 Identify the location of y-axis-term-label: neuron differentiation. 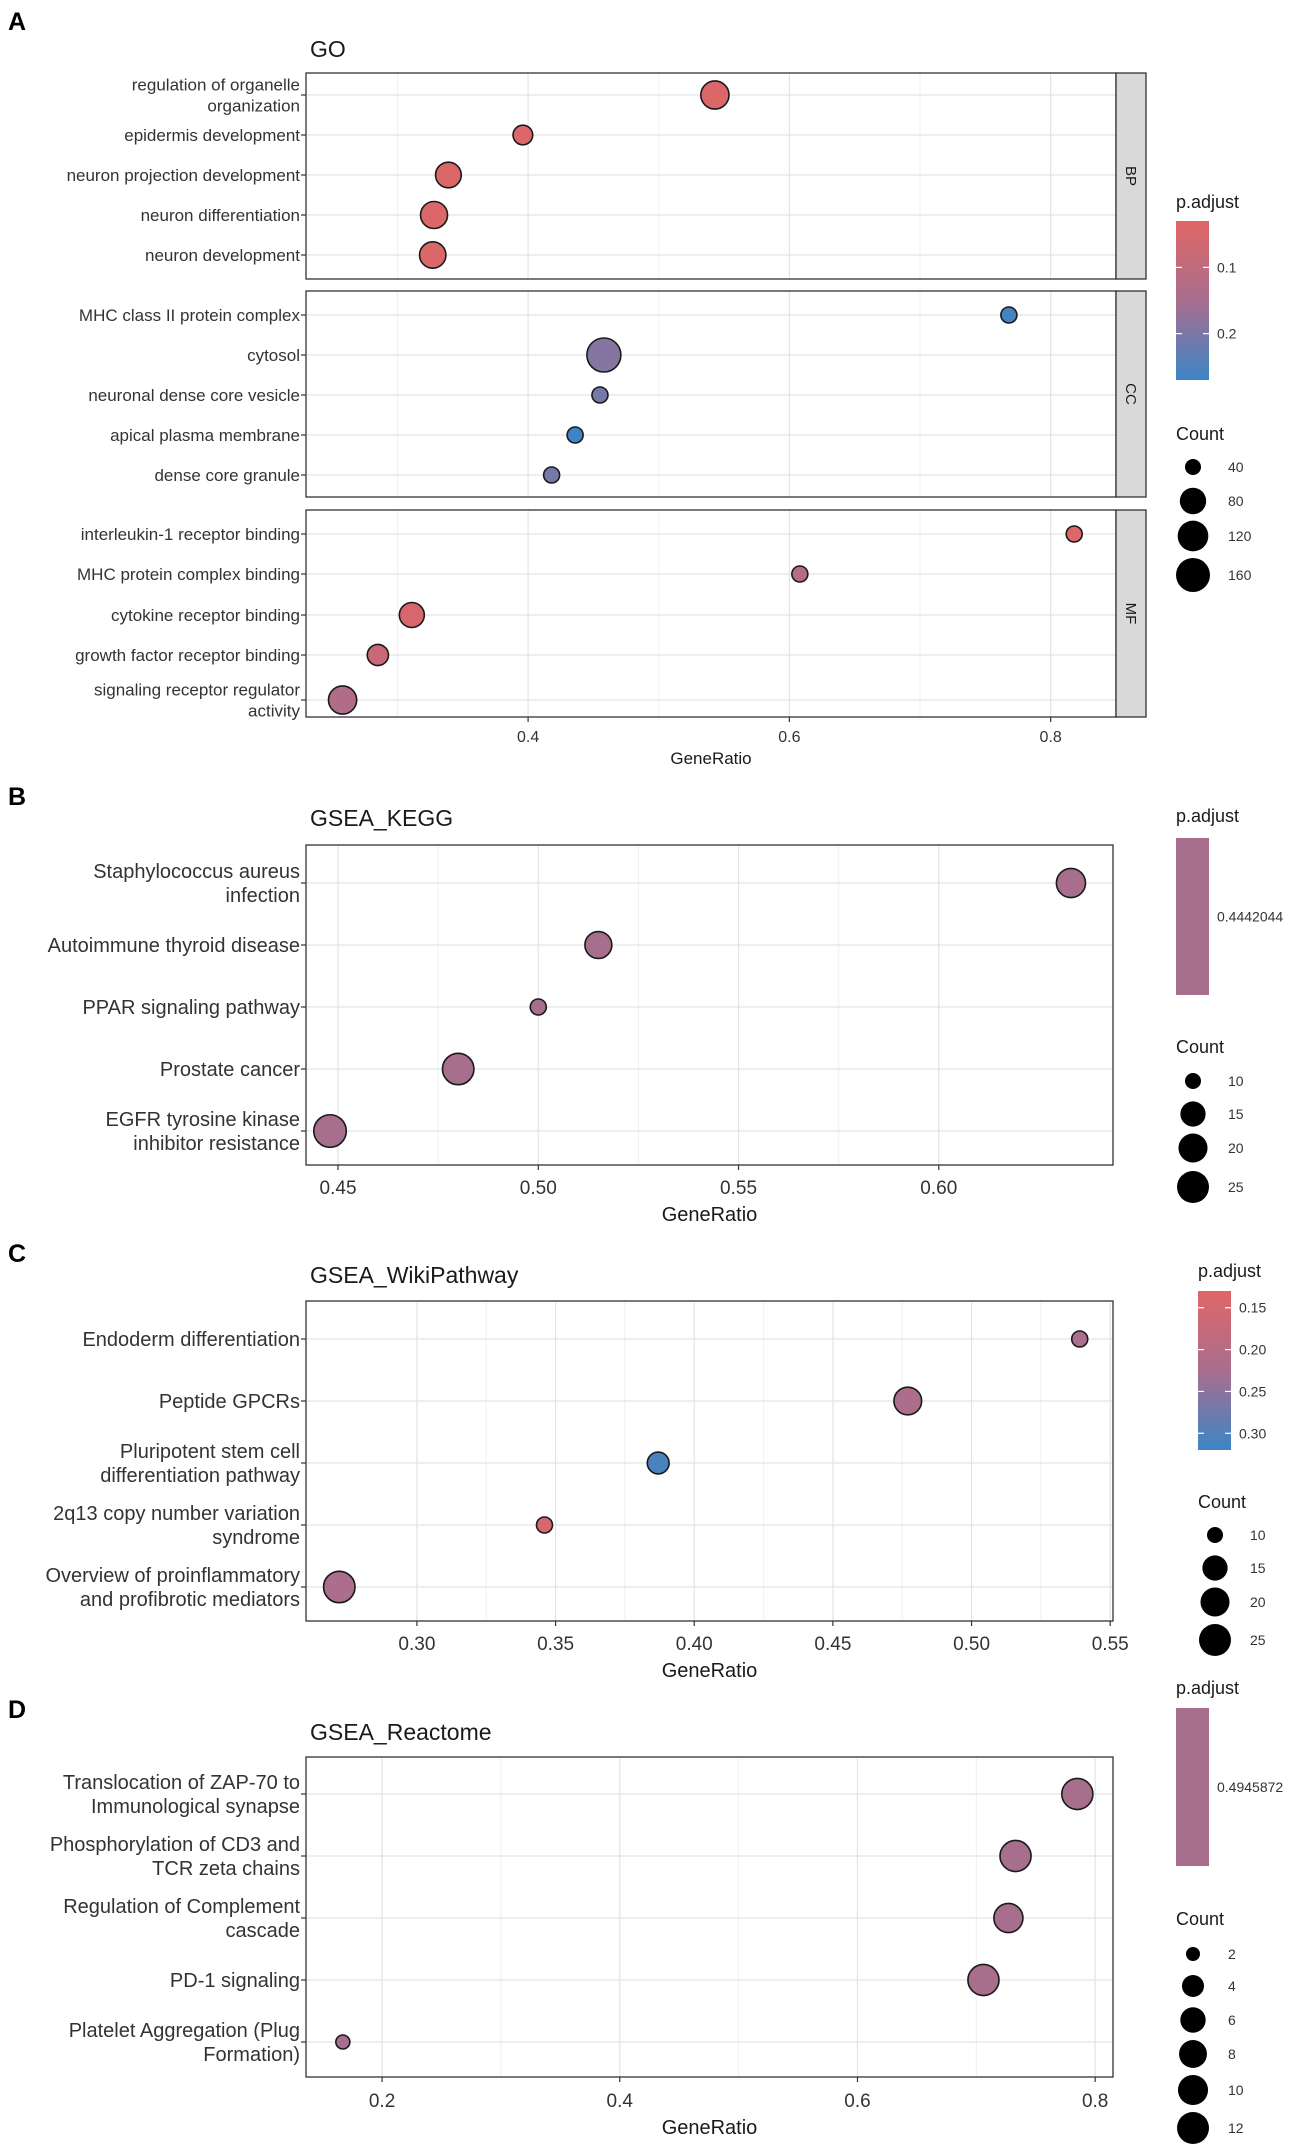
(220, 215).